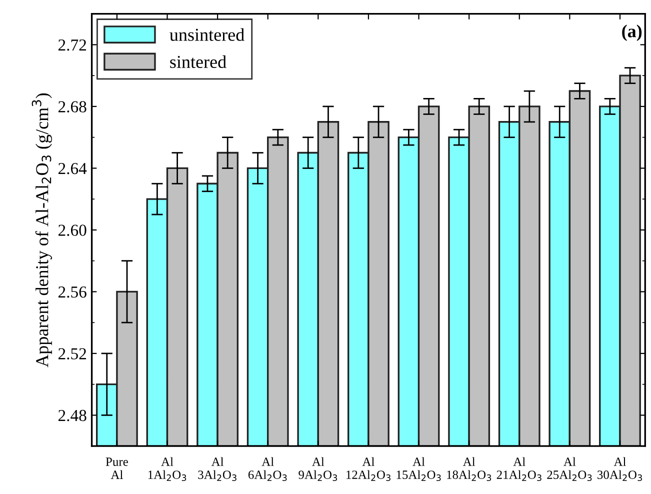  Describe the element at coordinates (72, 168) in the screenshot. I see `y-tick-label: 2.64` at that location.